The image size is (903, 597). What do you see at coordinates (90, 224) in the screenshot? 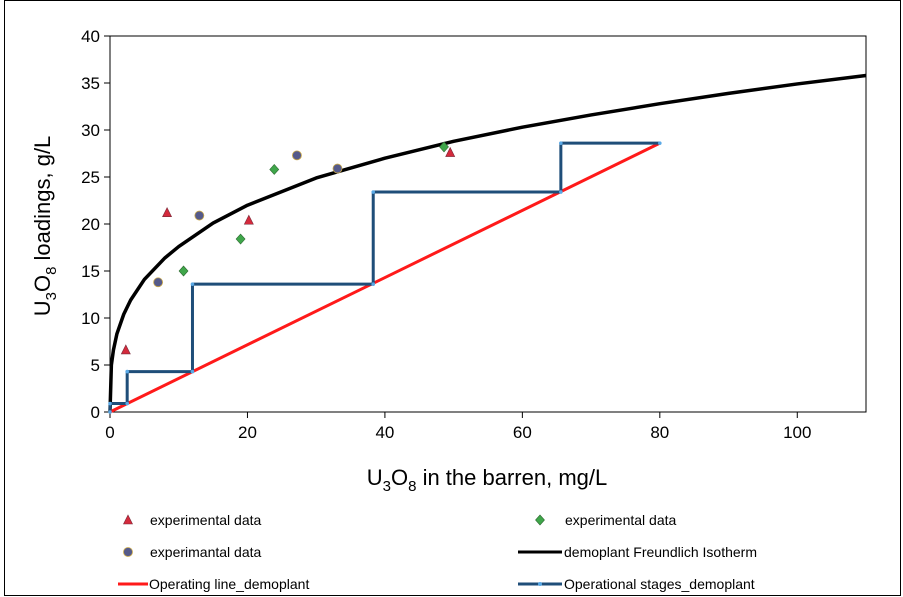
I see `y-tick-label: 20` at bounding box center [90, 224].